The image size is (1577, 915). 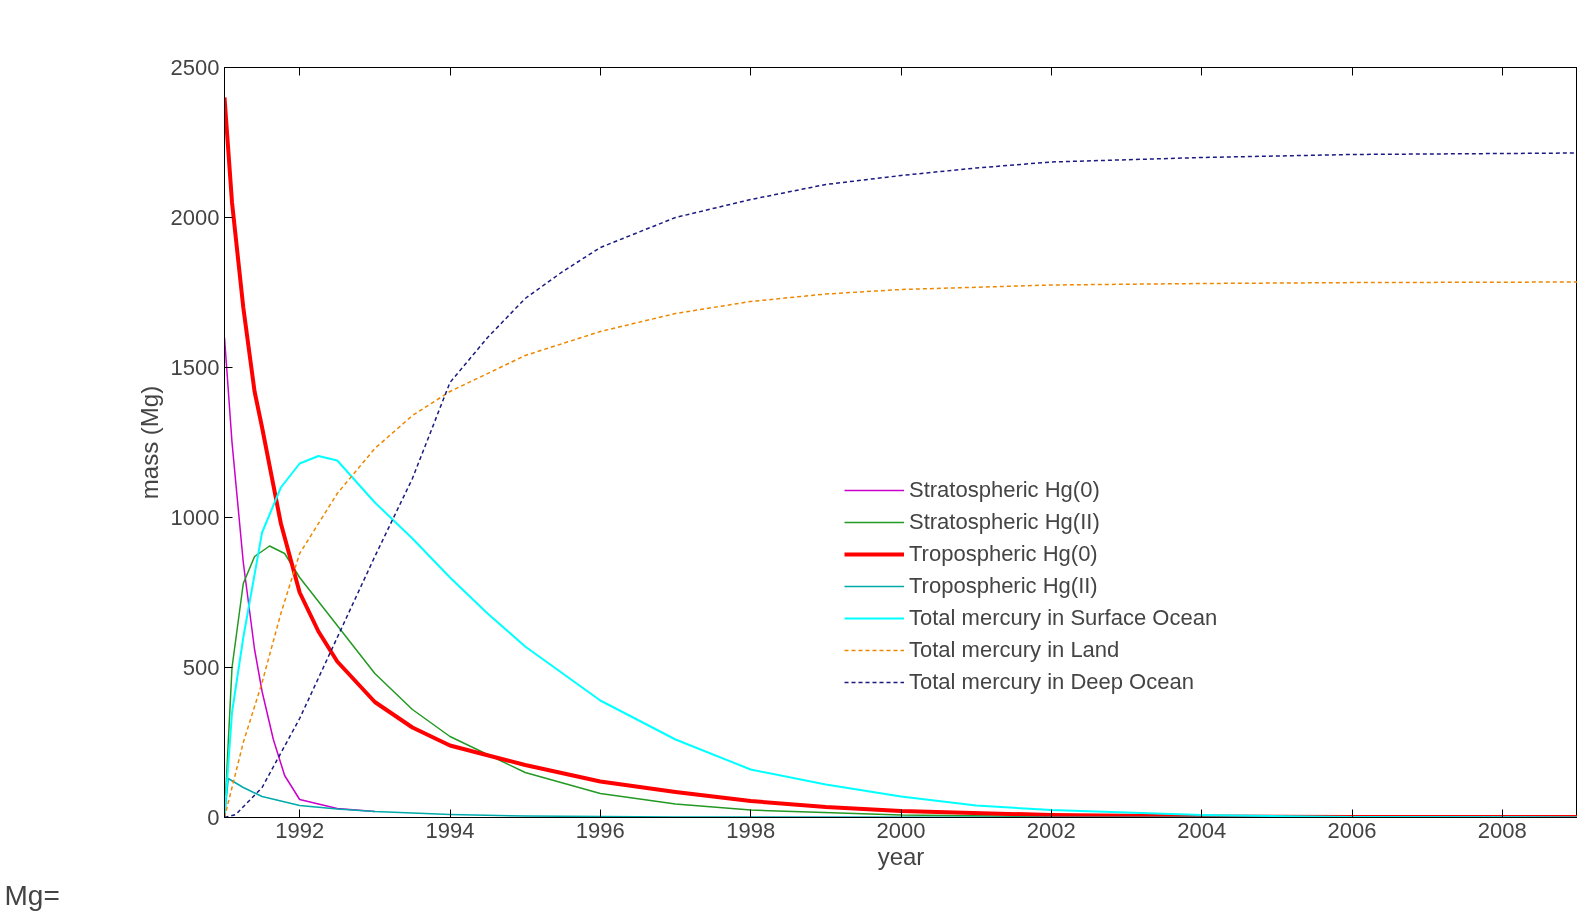 I want to click on x-axis-title: year, so click(x=901, y=856).